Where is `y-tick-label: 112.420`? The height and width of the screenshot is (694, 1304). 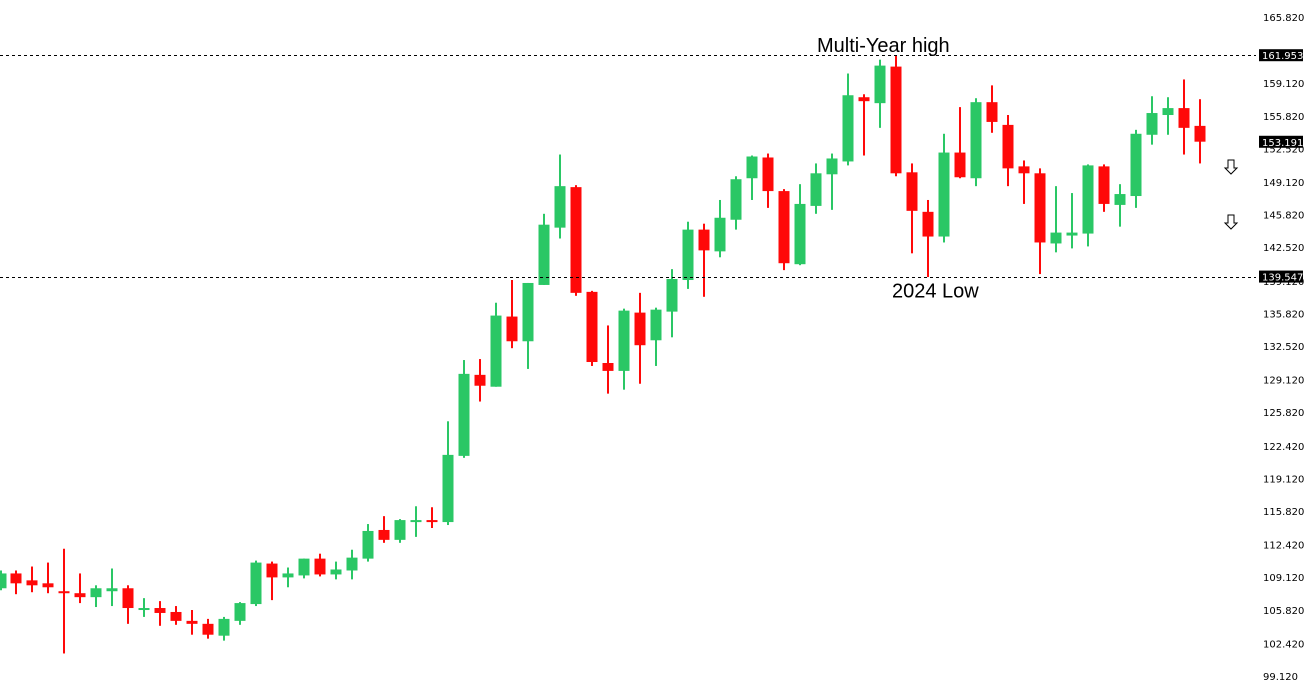 y-tick-label: 112.420 is located at coordinates (1283, 546).